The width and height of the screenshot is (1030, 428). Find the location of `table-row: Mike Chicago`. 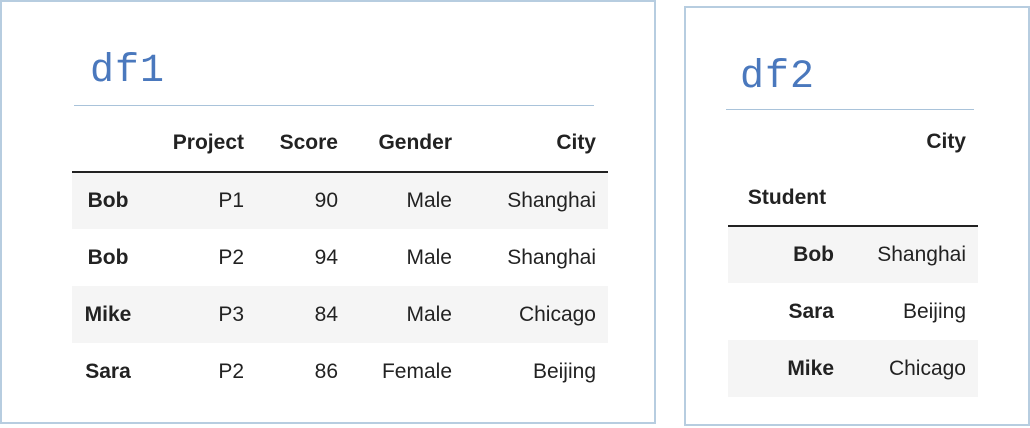

table-row: Mike Chicago is located at coordinates (853, 368).